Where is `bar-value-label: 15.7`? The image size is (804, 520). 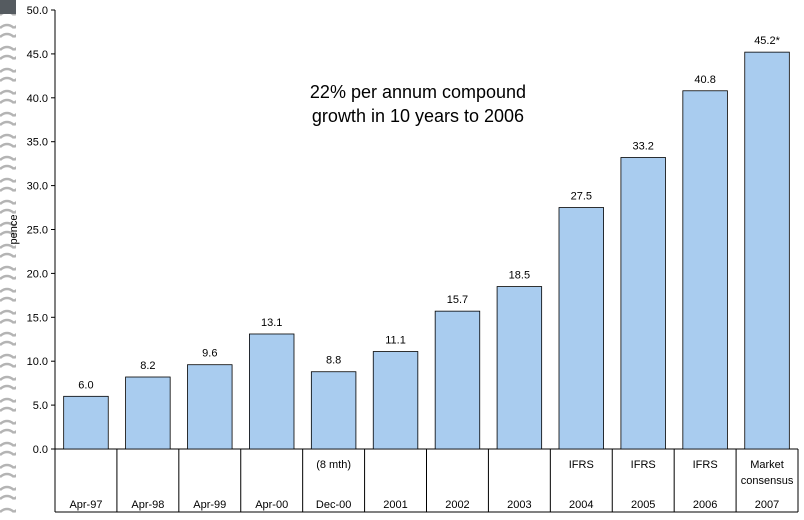 bar-value-label: 15.7 is located at coordinates (457, 300).